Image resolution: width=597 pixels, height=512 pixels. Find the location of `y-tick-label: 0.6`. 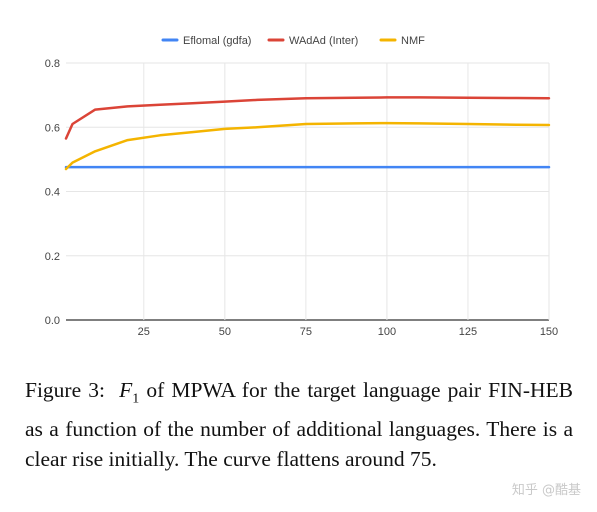

y-tick-label: 0.6 is located at coordinates (52, 128).